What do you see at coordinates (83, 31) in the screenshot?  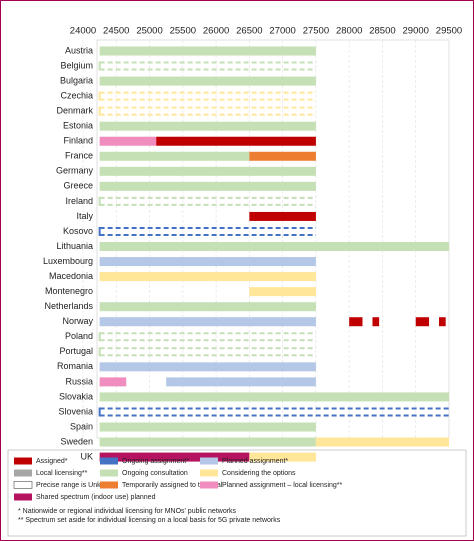 I see `x-tick-label: 24000` at bounding box center [83, 31].